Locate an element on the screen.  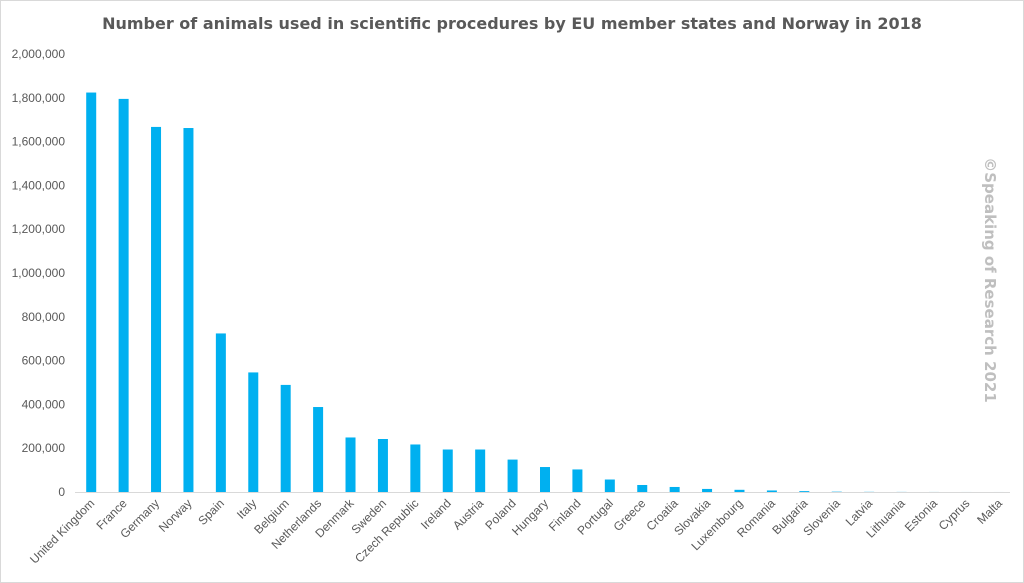
y-tick-label: 1,600,000 is located at coordinates (39, 142).